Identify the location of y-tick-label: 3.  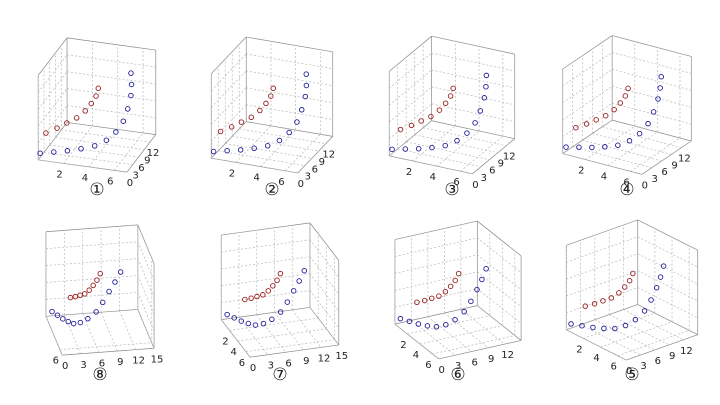
(271, 366).